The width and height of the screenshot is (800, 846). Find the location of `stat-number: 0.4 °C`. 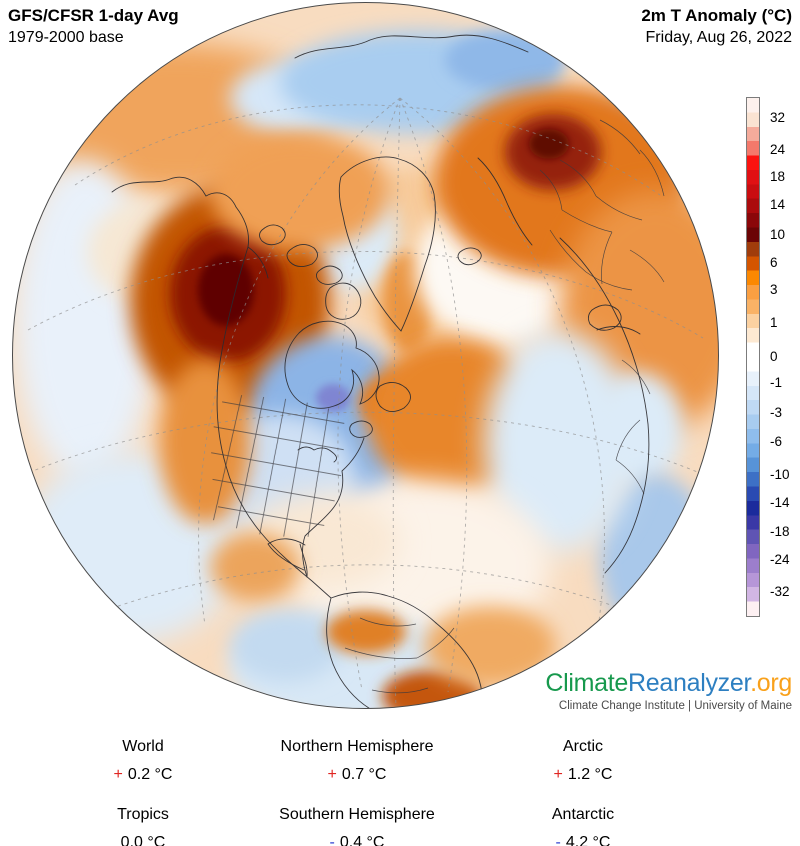

stat-number: 0.4 °C is located at coordinates (362, 840).